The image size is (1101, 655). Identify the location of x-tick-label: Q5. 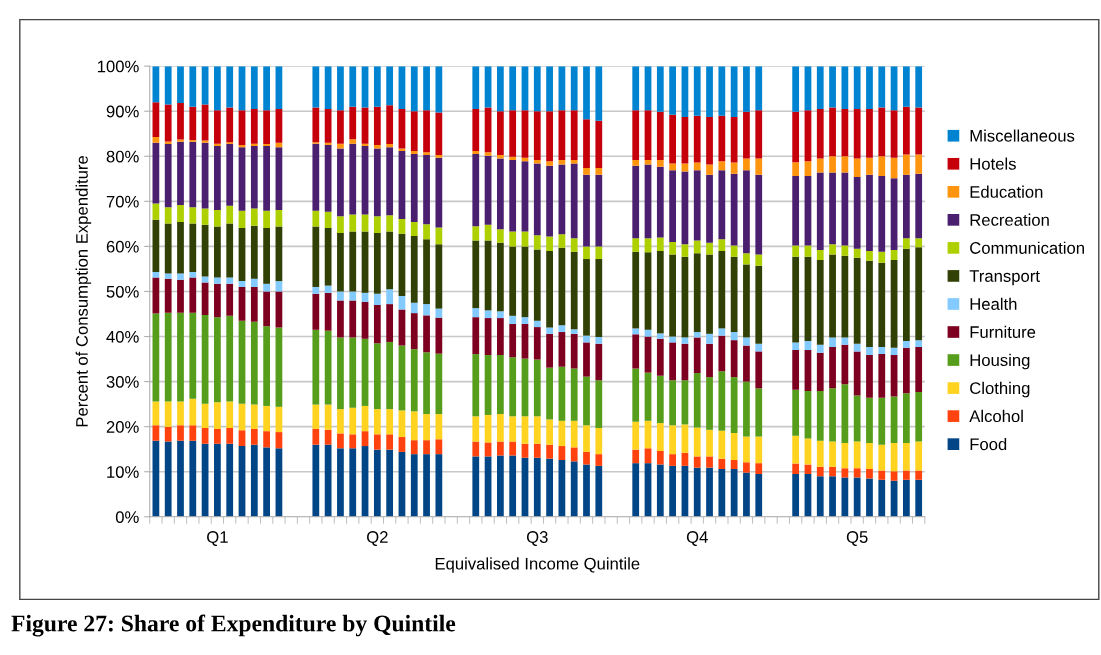
(857, 538).